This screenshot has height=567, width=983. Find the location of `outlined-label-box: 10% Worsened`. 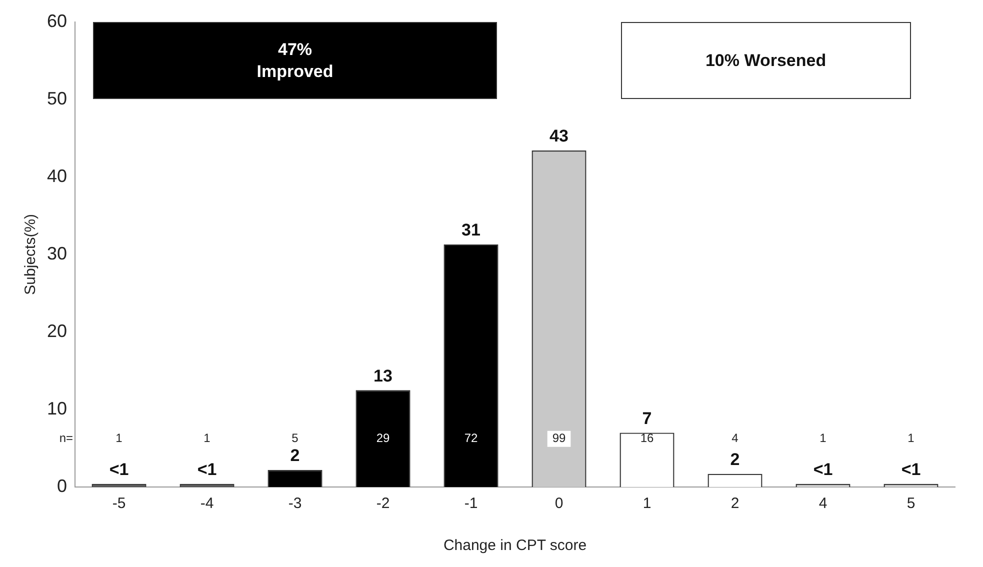

outlined-label-box: 10% Worsened is located at coordinates (765, 61).